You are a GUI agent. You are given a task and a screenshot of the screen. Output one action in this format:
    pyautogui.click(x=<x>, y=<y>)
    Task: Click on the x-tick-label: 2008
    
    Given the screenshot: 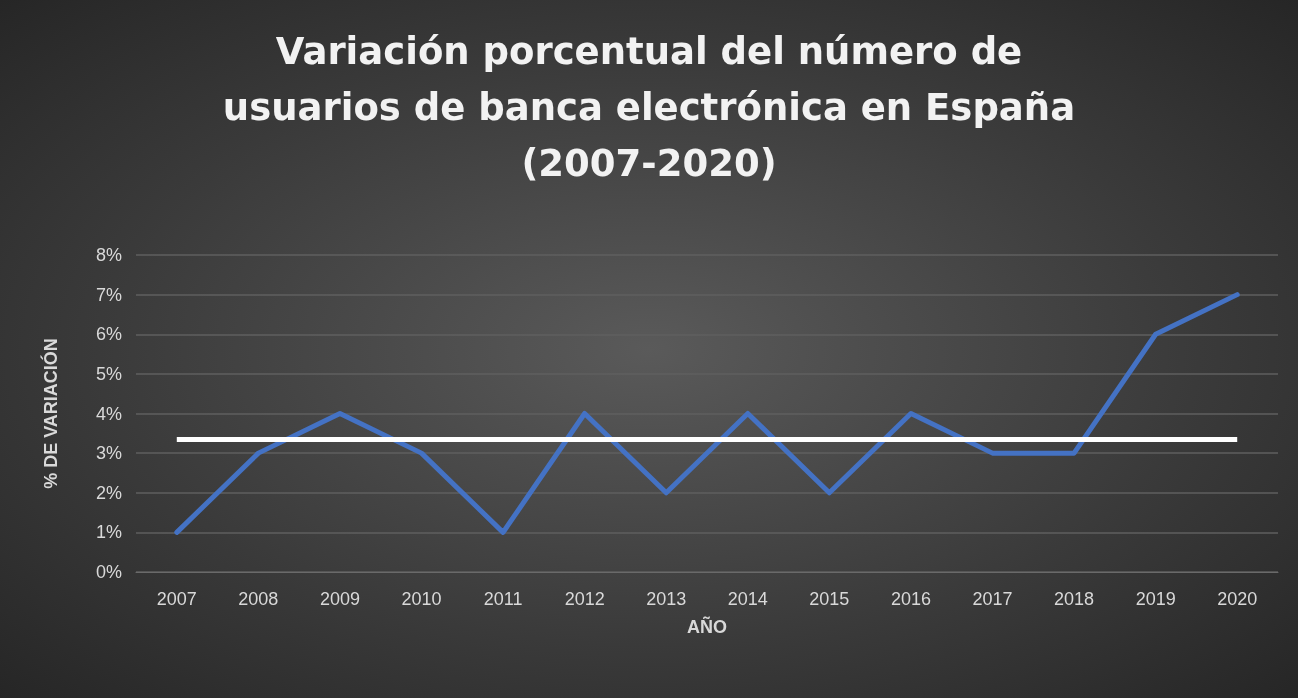 What is the action you would take?
    pyautogui.click(x=258, y=599)
    